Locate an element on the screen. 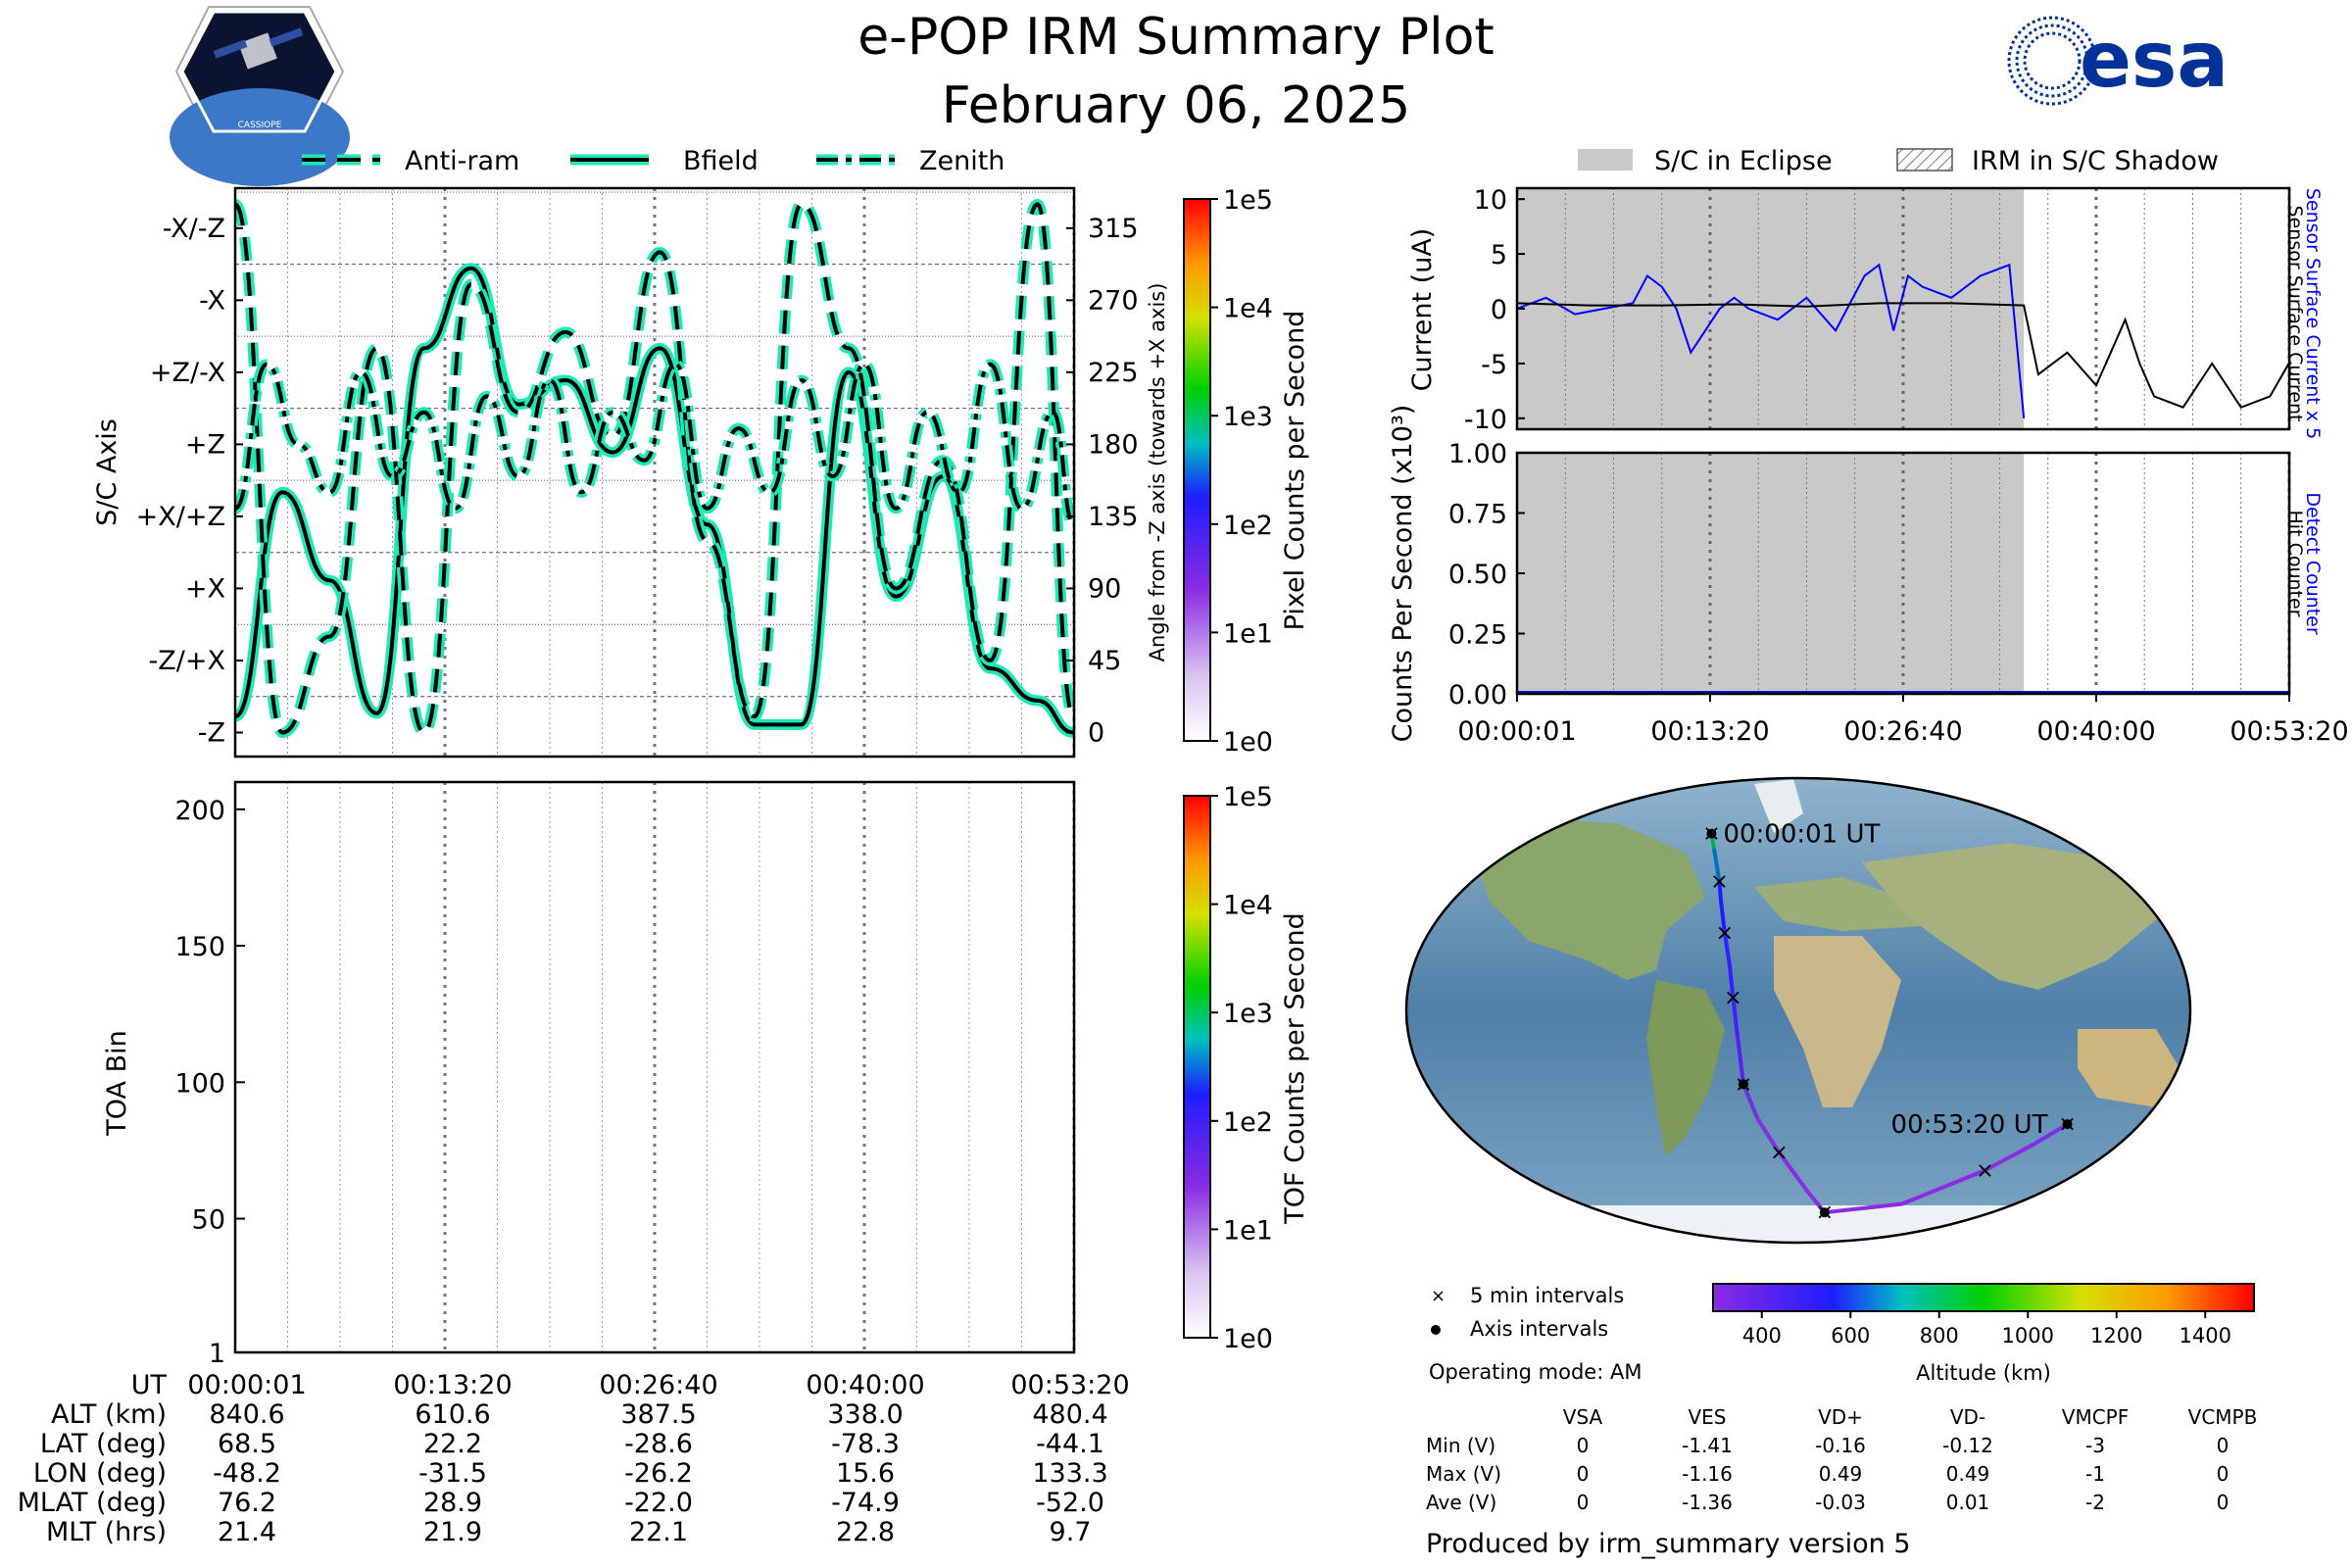 The image size is (2352, 1568). voltage-header-cell: VD- is located at coordinates (1967, 1417).